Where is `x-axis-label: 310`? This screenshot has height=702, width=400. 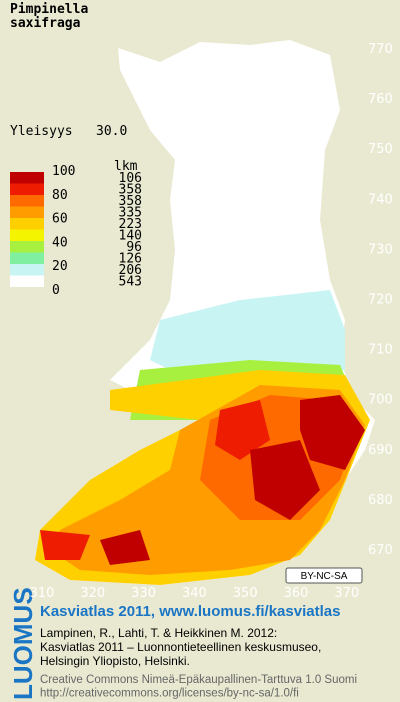
x-axis-label: 310 is located at coordinates (42, 593).